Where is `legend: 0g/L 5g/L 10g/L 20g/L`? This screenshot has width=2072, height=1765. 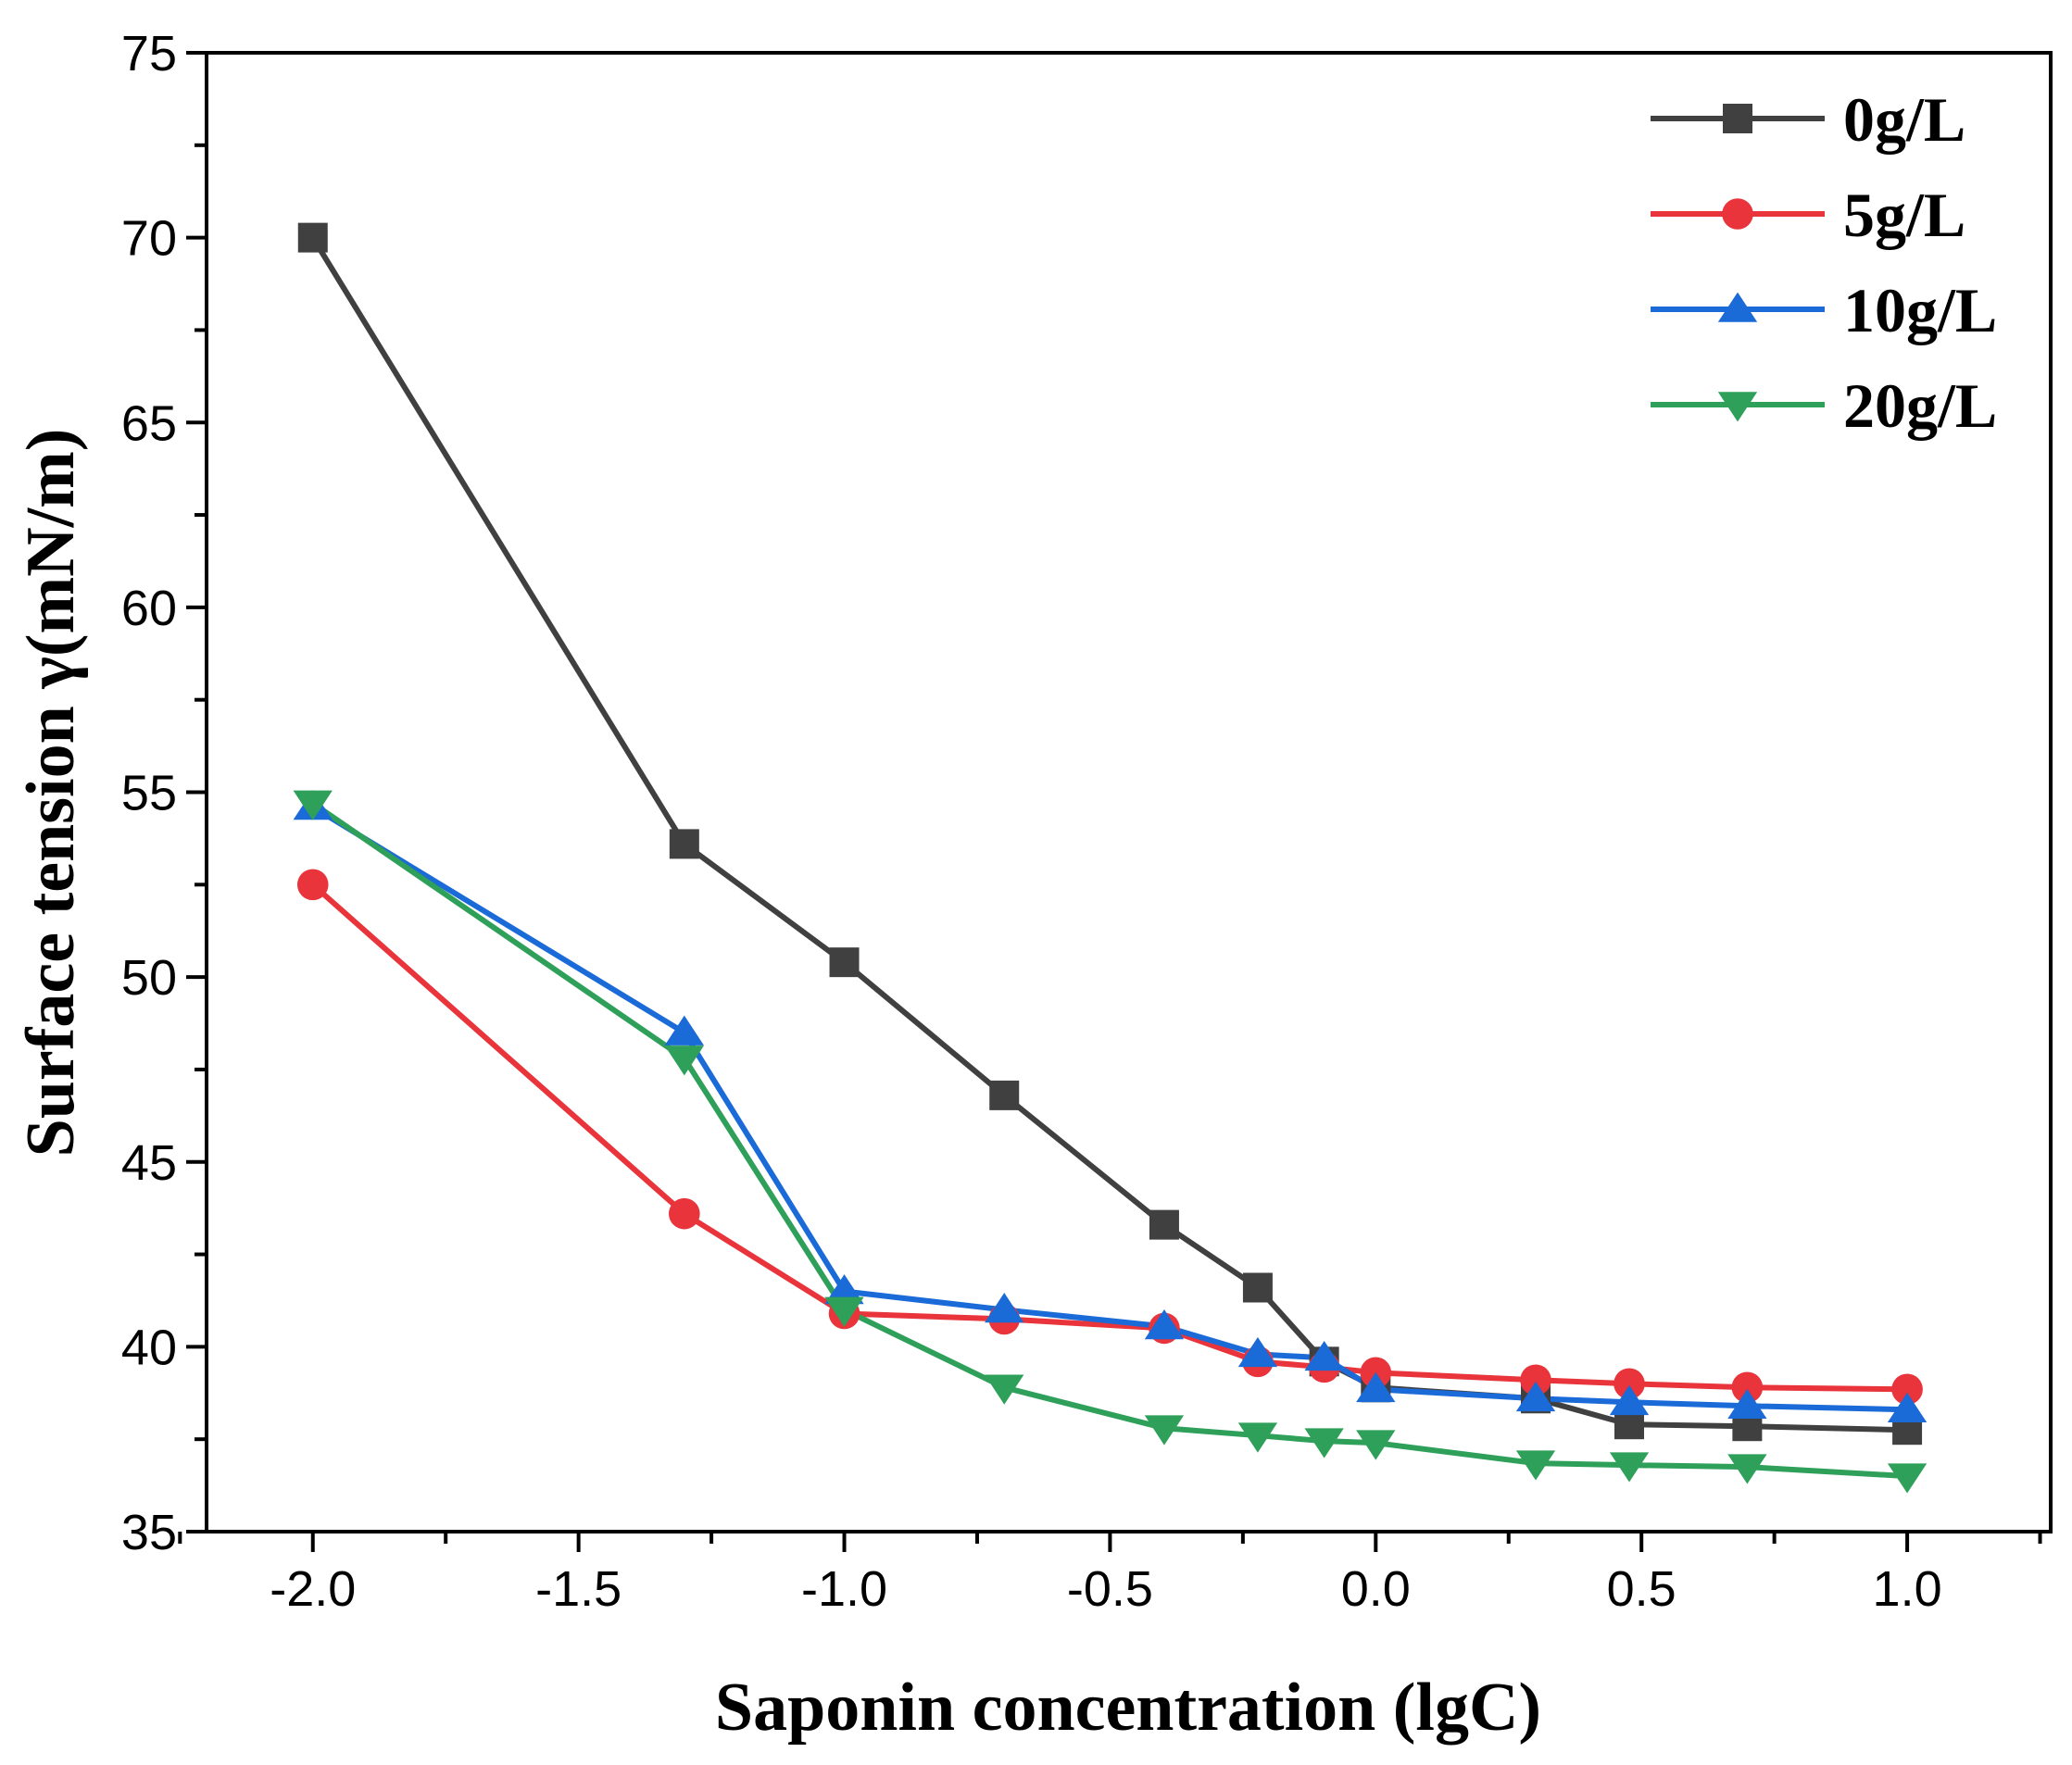
legend: 0g/L 5g/L 10g/L 20g/L is located at coordinates (1824, 262).